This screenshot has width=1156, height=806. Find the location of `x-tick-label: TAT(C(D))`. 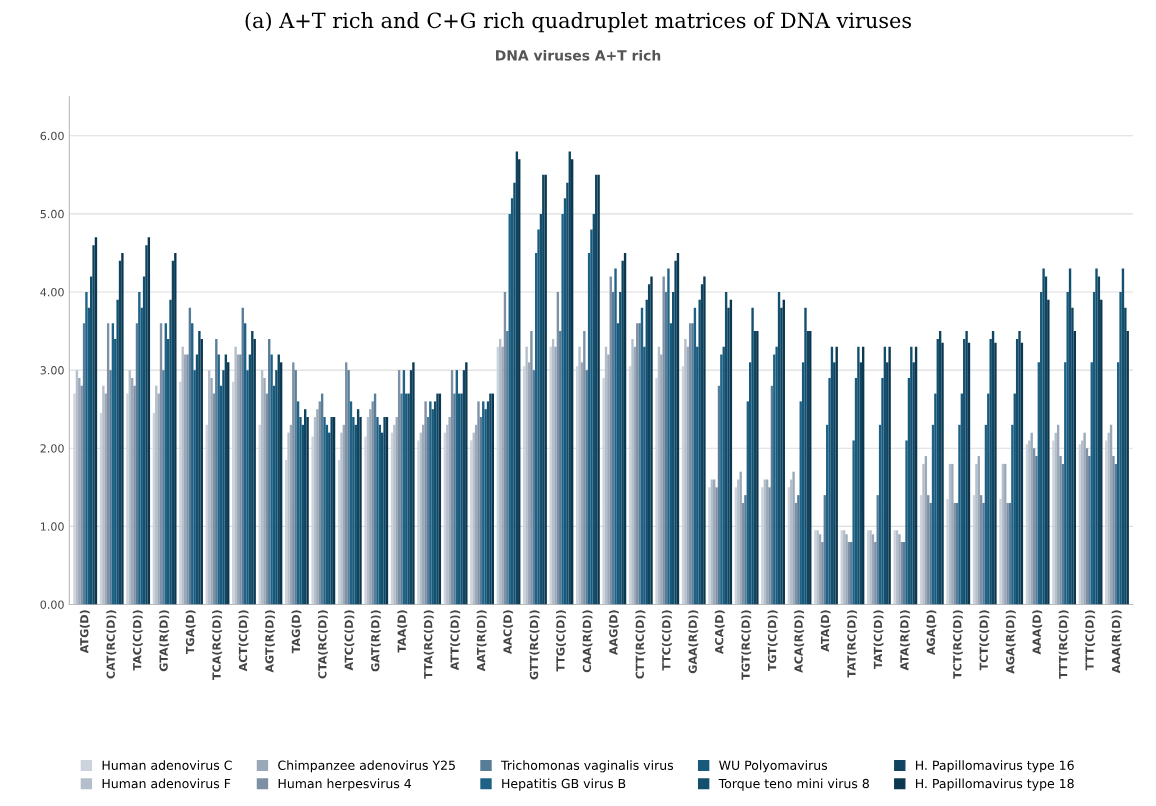

x-tick-label: TAT(C(D)) is located at coordinates (878, 640).